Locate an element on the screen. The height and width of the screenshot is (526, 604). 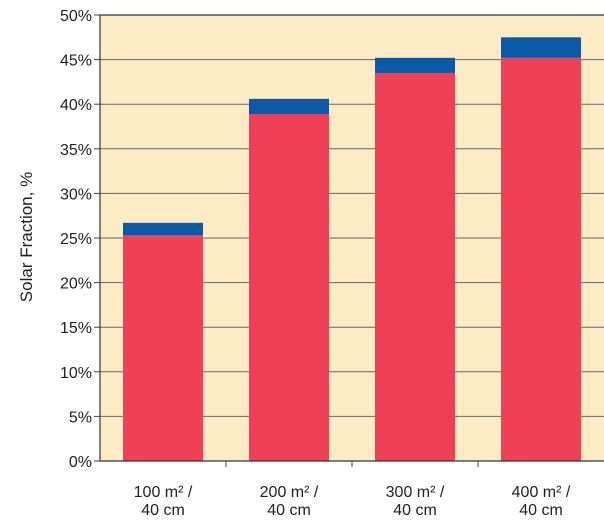
x-tick-label: 200 m² / is located at coordinates (289, 492).